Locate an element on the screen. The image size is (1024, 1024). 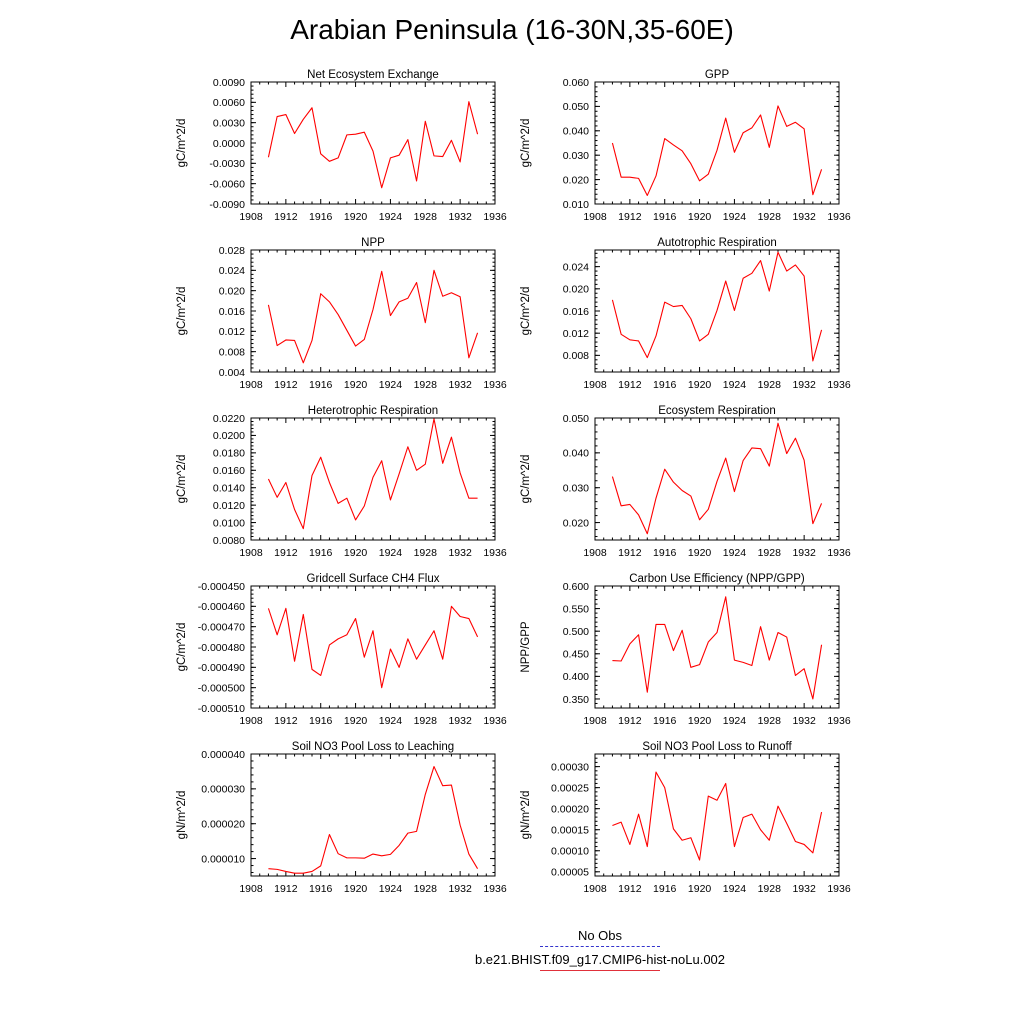
y-axis-label: gN/m^2/d is located at coordinates (526, 815).